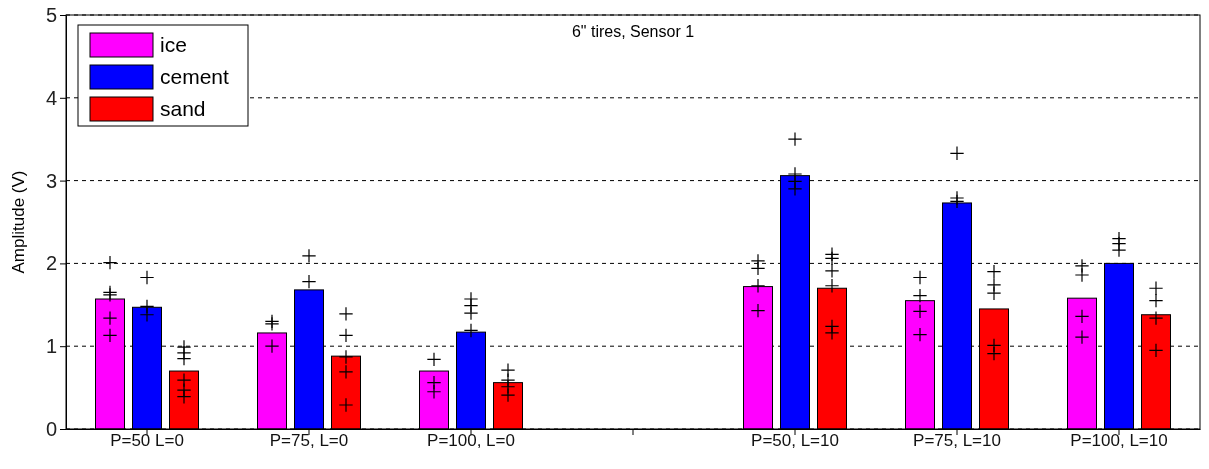 The image size is (1209, 469). I want to click on y-tick-label: 0, so click(51, 428).